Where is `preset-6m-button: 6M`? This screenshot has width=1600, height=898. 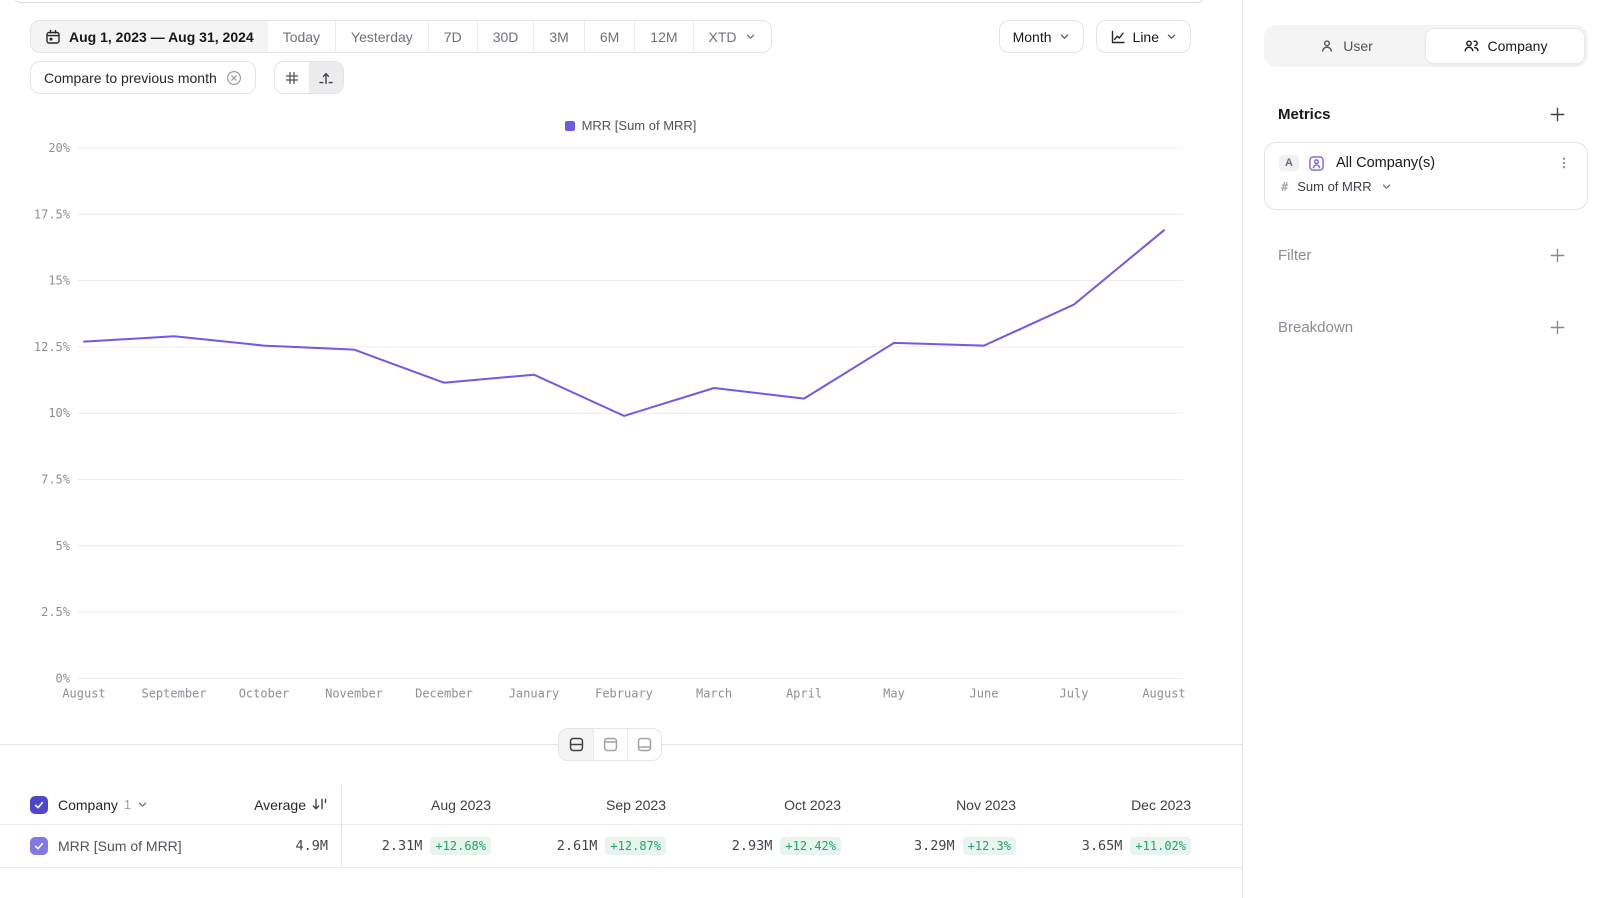
preset-6m-button: 6M is located at coordinates (609, 36).